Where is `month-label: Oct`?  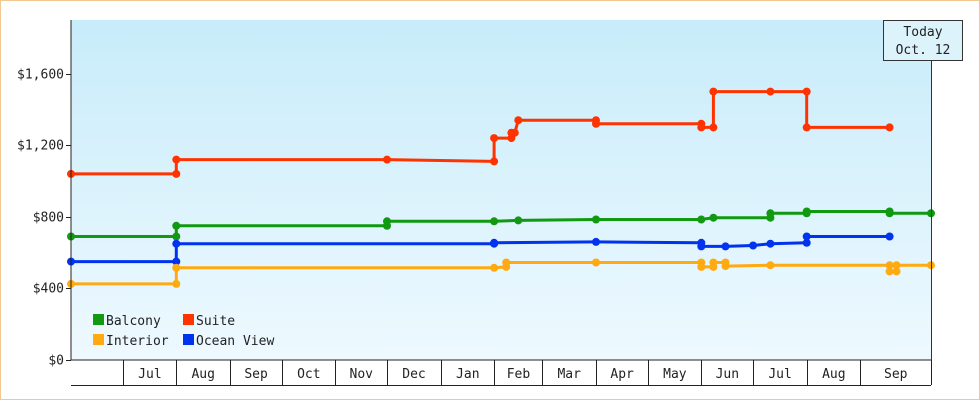
month-label: Oct is located at coordinates (308, 374).